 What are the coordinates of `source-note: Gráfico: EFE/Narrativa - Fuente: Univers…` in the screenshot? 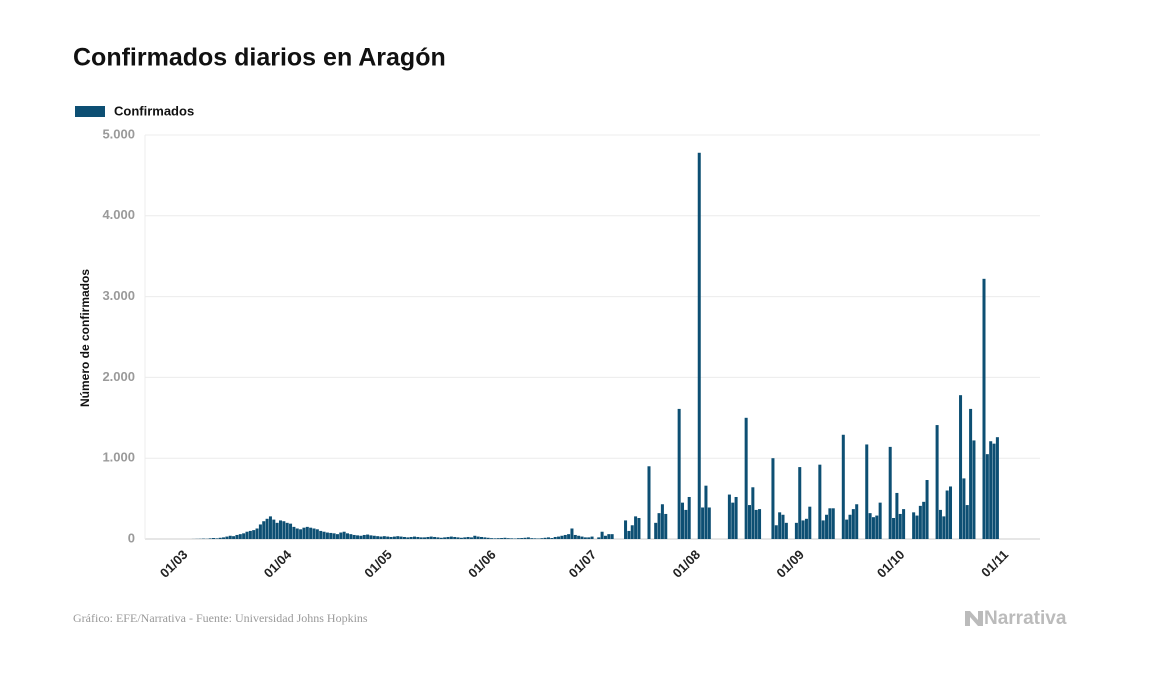 It's located at (220, 618).